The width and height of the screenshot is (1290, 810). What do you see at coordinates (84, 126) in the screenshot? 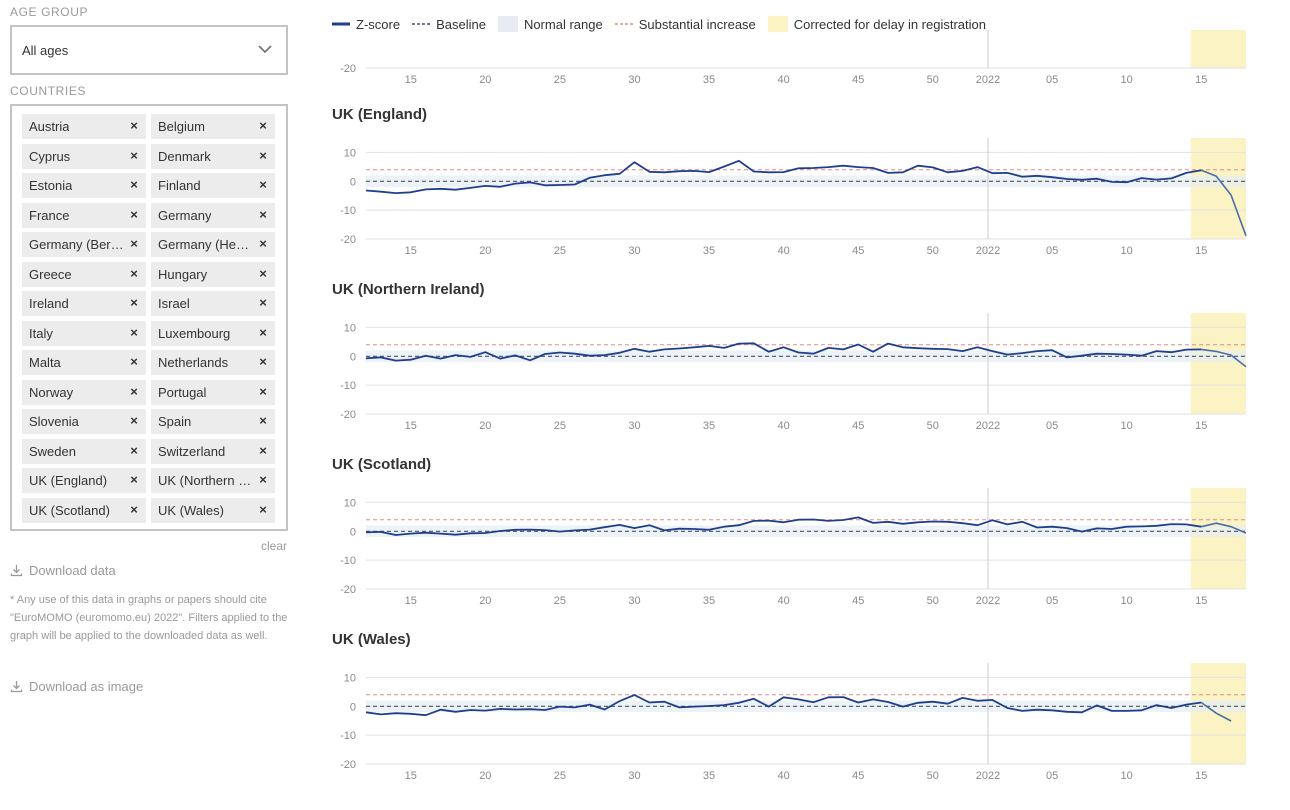
I see `country-chip: Austria ×` at bounding box center [84, 126].